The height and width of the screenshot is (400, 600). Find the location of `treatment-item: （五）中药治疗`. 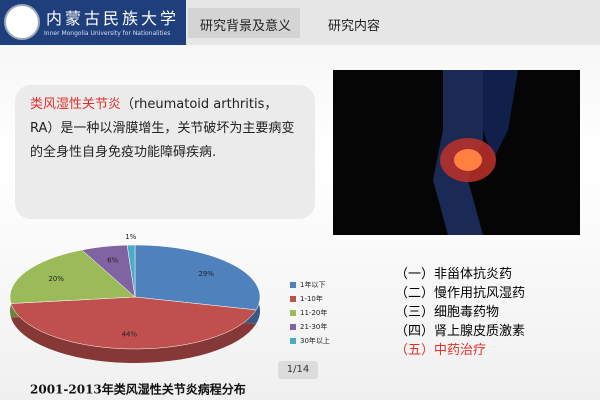

treatment-item: （五）中药治疗 is located at coordinates (441, 350).